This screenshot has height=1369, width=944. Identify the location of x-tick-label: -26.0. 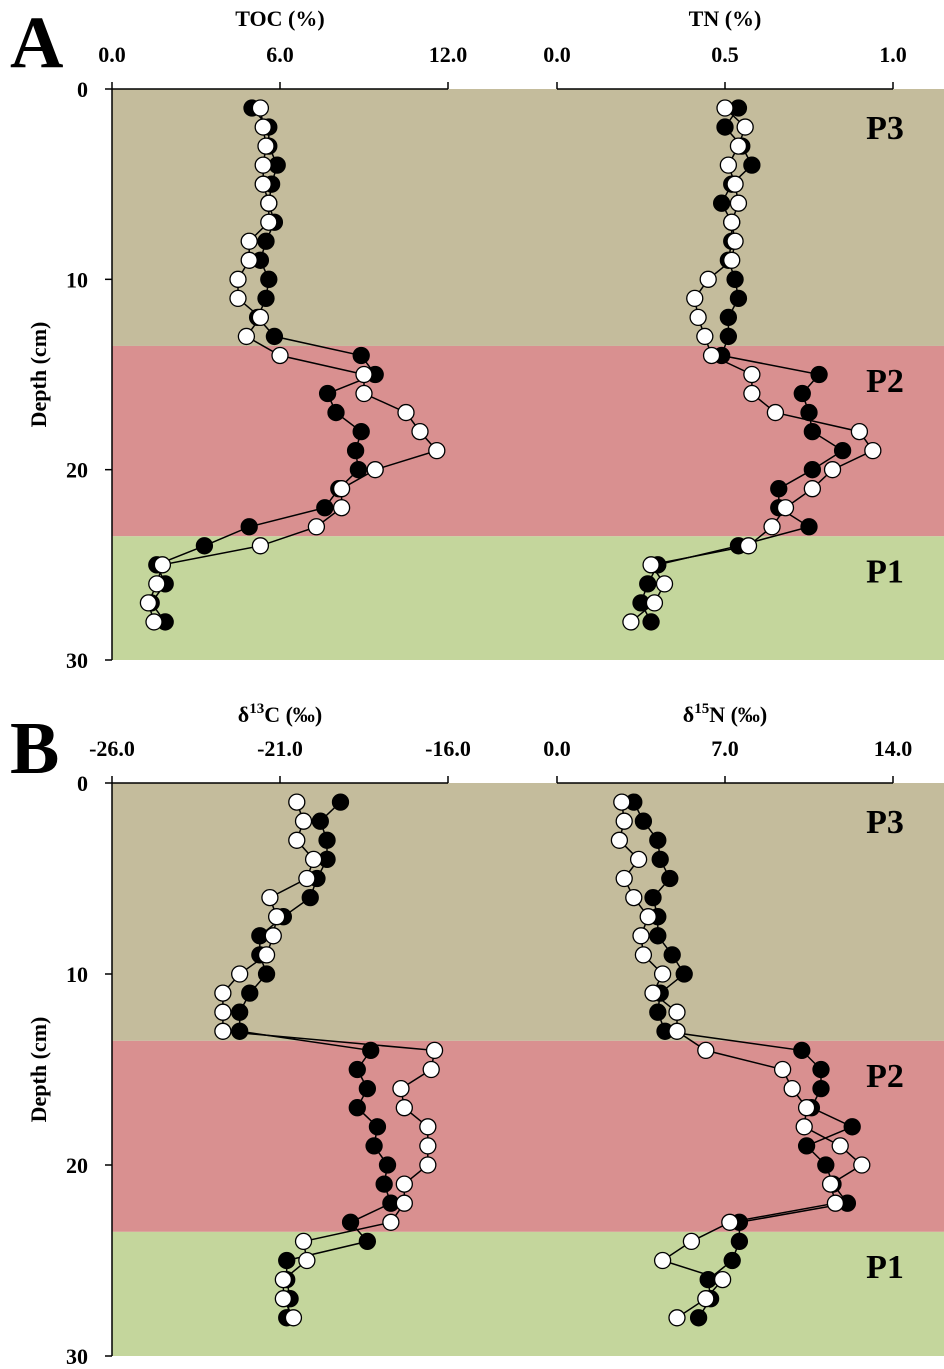
(112, 748).